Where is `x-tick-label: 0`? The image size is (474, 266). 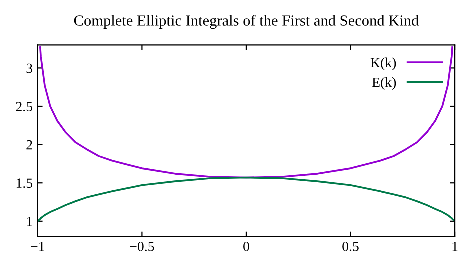
x-tick-label: 0 is located at coordinates (247, 247).